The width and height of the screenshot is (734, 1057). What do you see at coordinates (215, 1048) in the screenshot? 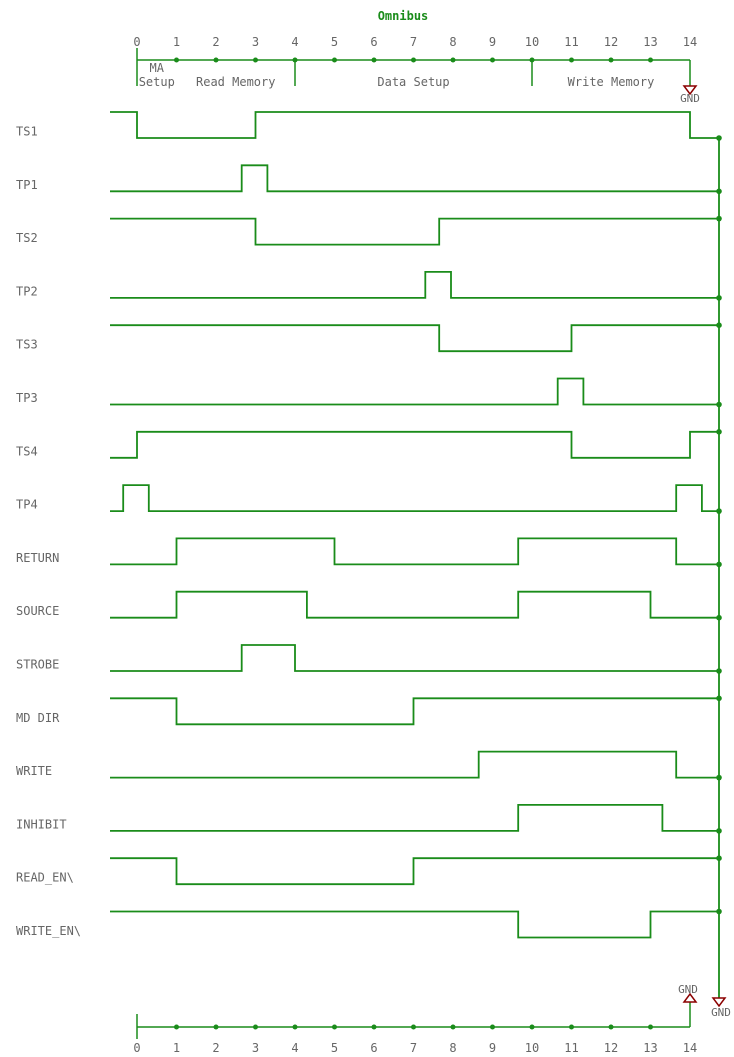
I see `bottom-tick-label: 2` at bounding box center [215, 1048].